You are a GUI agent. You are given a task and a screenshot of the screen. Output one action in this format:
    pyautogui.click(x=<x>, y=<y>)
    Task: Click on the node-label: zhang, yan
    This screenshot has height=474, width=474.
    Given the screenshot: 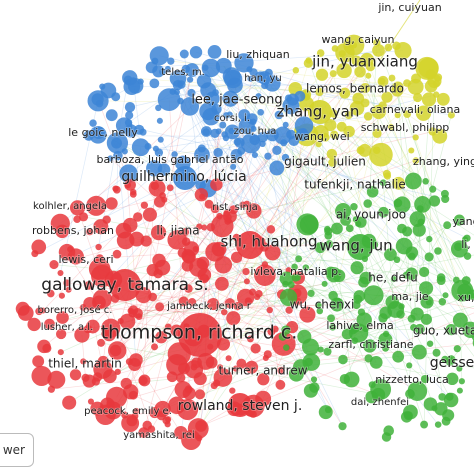 What is the action you would take?
    pyautogui.click(x=318, y=112)
    